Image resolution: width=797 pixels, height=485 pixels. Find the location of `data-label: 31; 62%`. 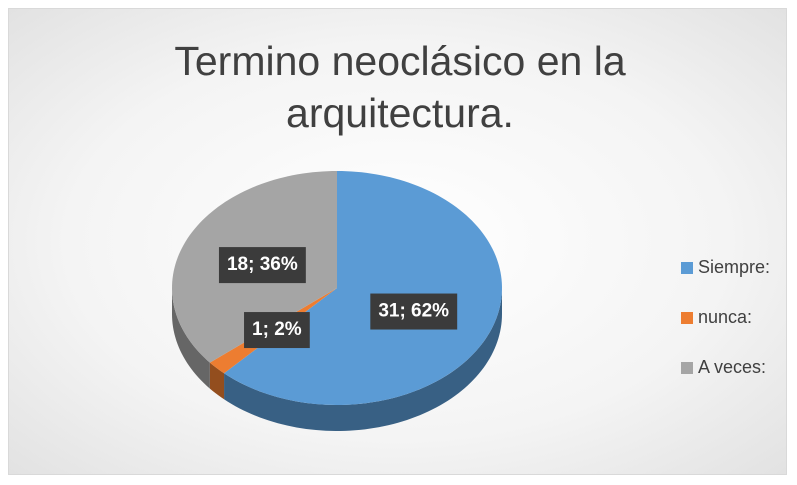

data-label: 31; 62% is located at coordinates (413, 311).